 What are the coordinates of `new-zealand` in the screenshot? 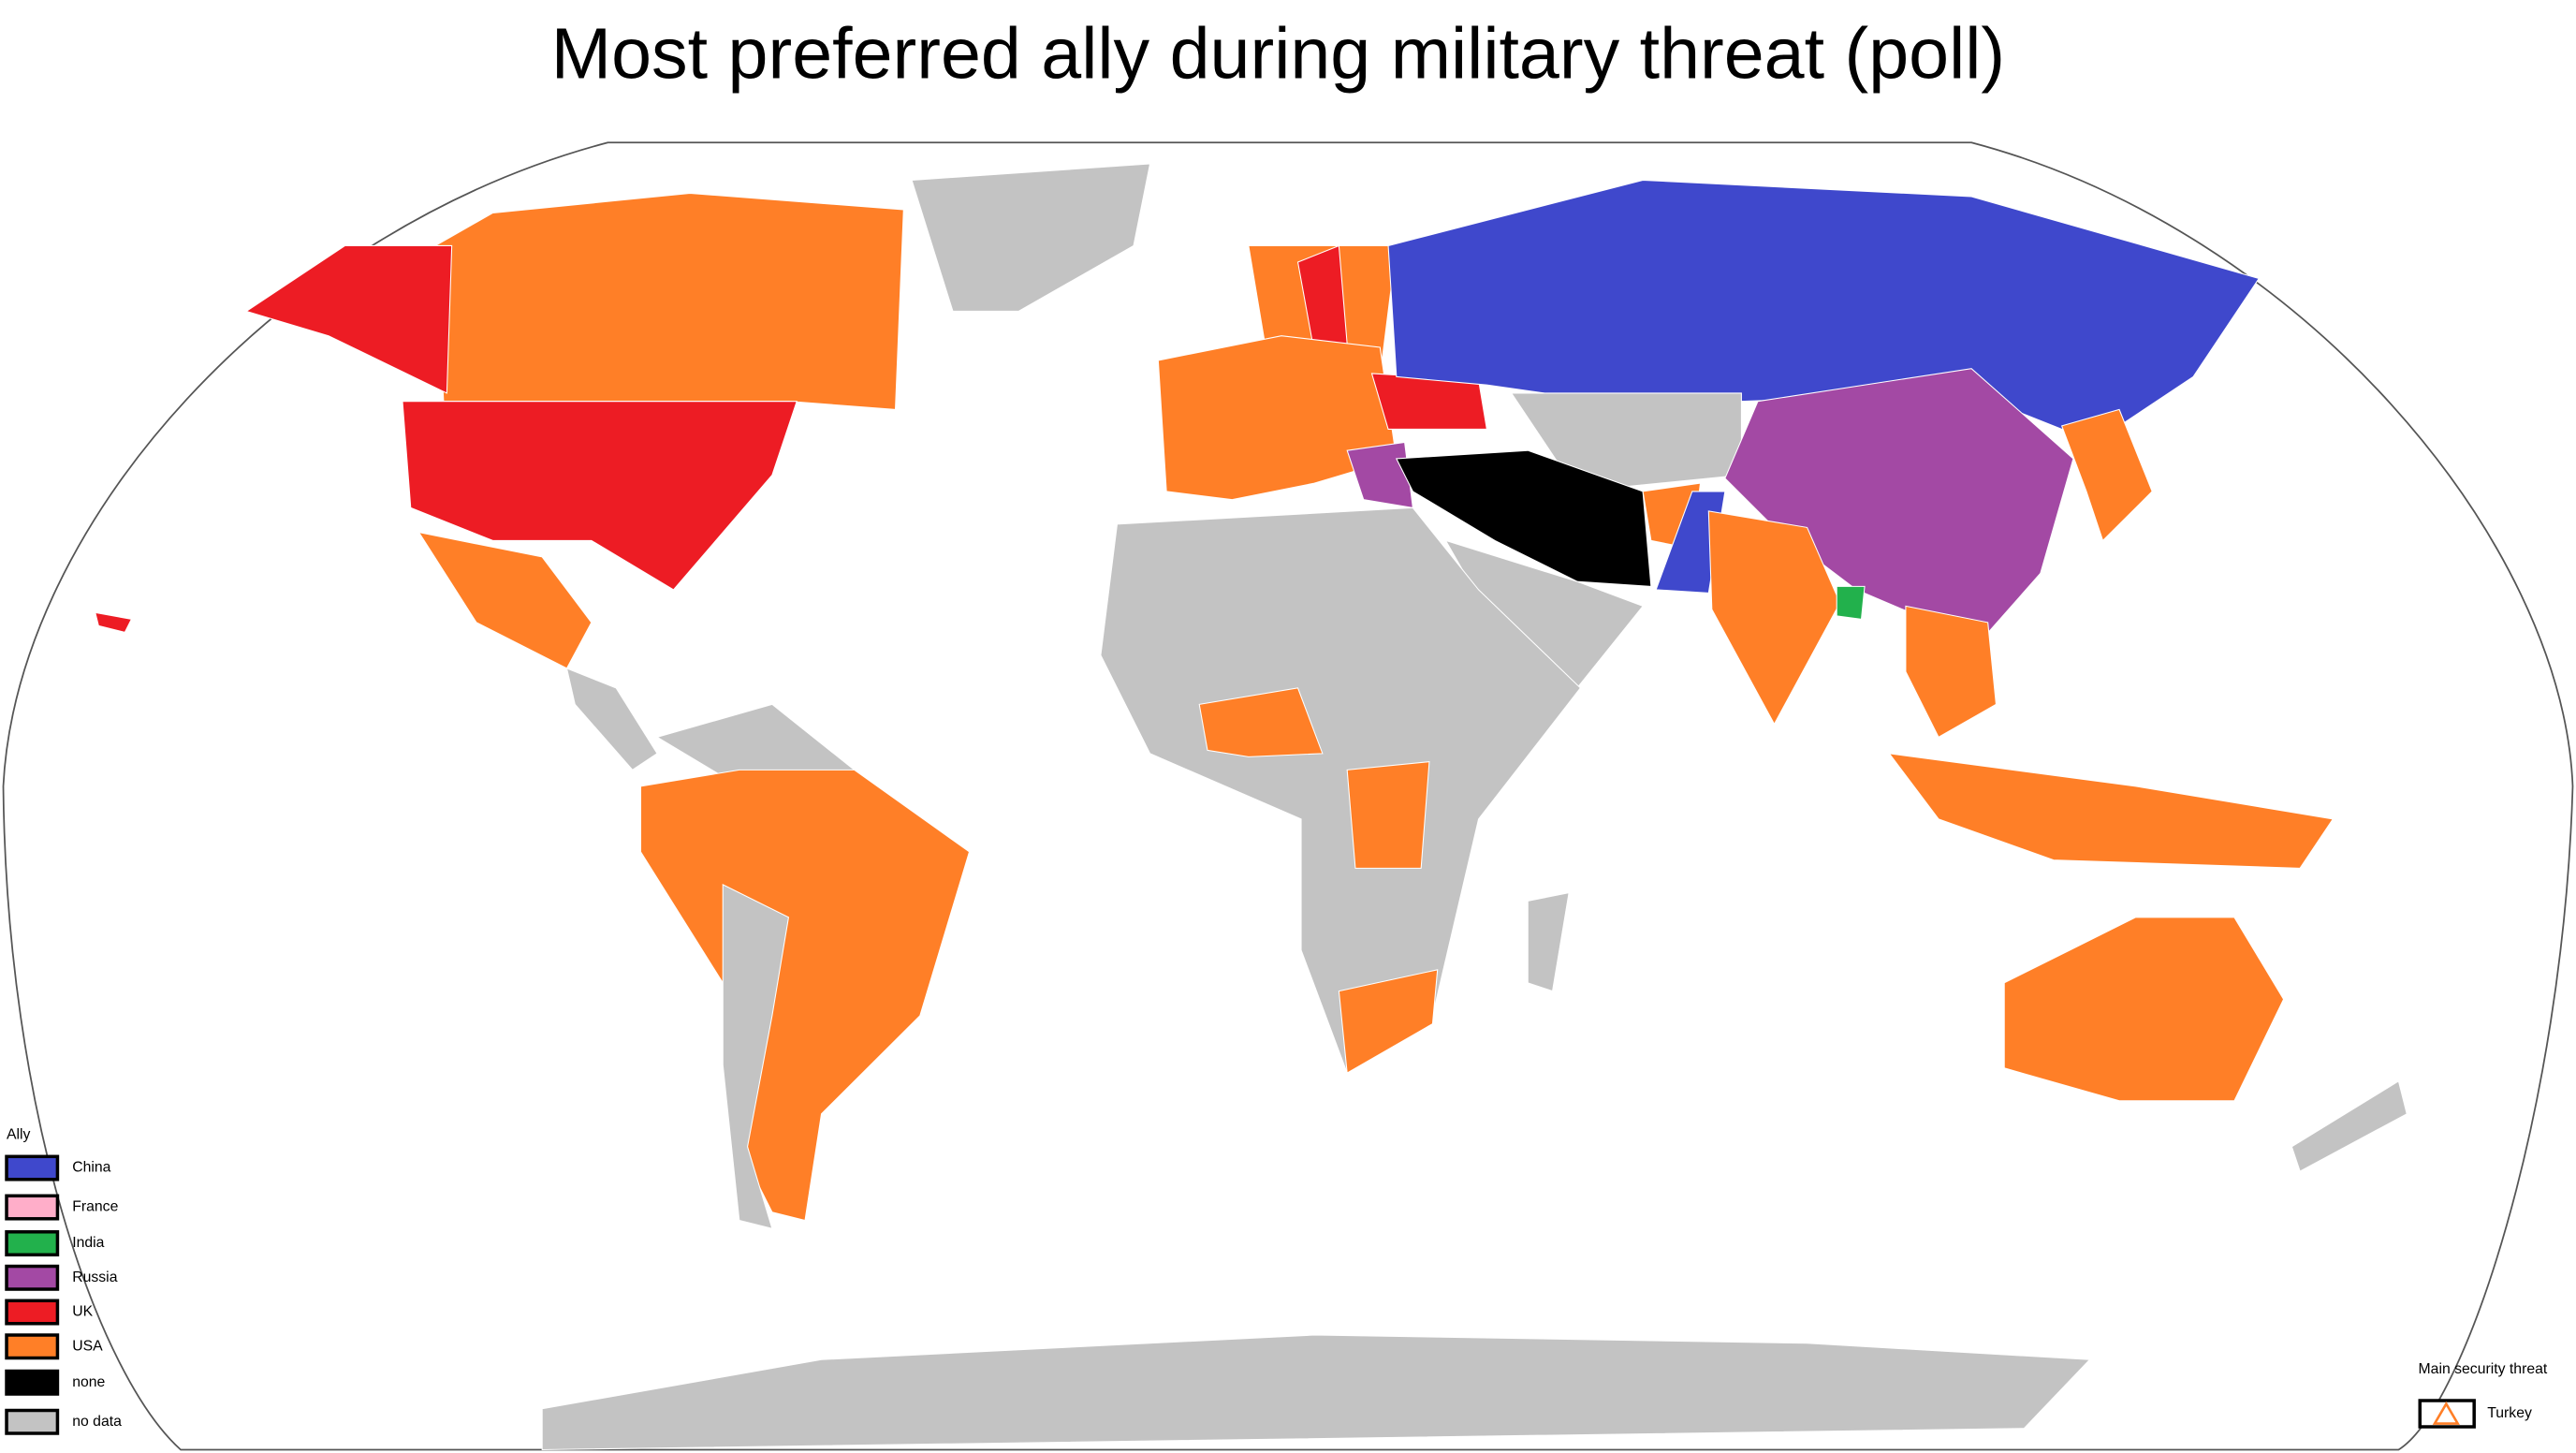 It's located at (2349, 1125).